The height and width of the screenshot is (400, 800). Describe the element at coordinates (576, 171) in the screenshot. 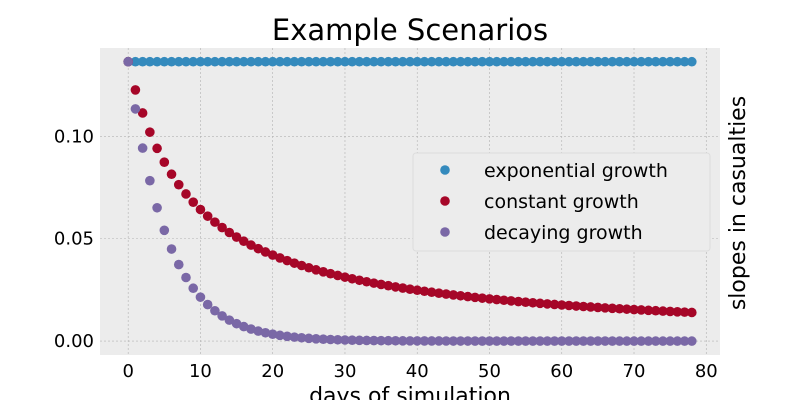

I see `legend-label: exponential growth` at that location.